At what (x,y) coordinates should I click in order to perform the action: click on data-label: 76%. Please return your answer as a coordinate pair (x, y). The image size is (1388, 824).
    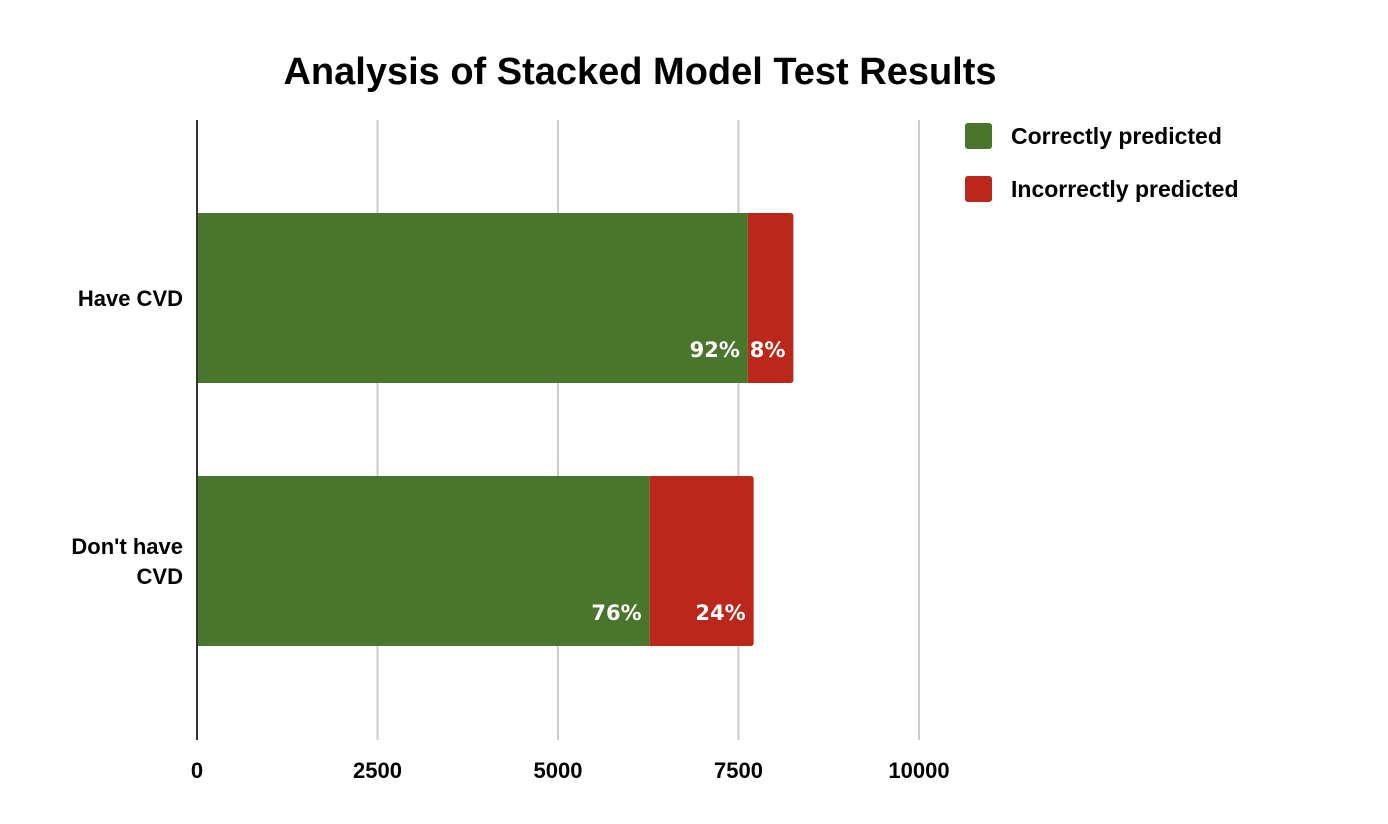
    Looking at the image, I should click on (616, 613).